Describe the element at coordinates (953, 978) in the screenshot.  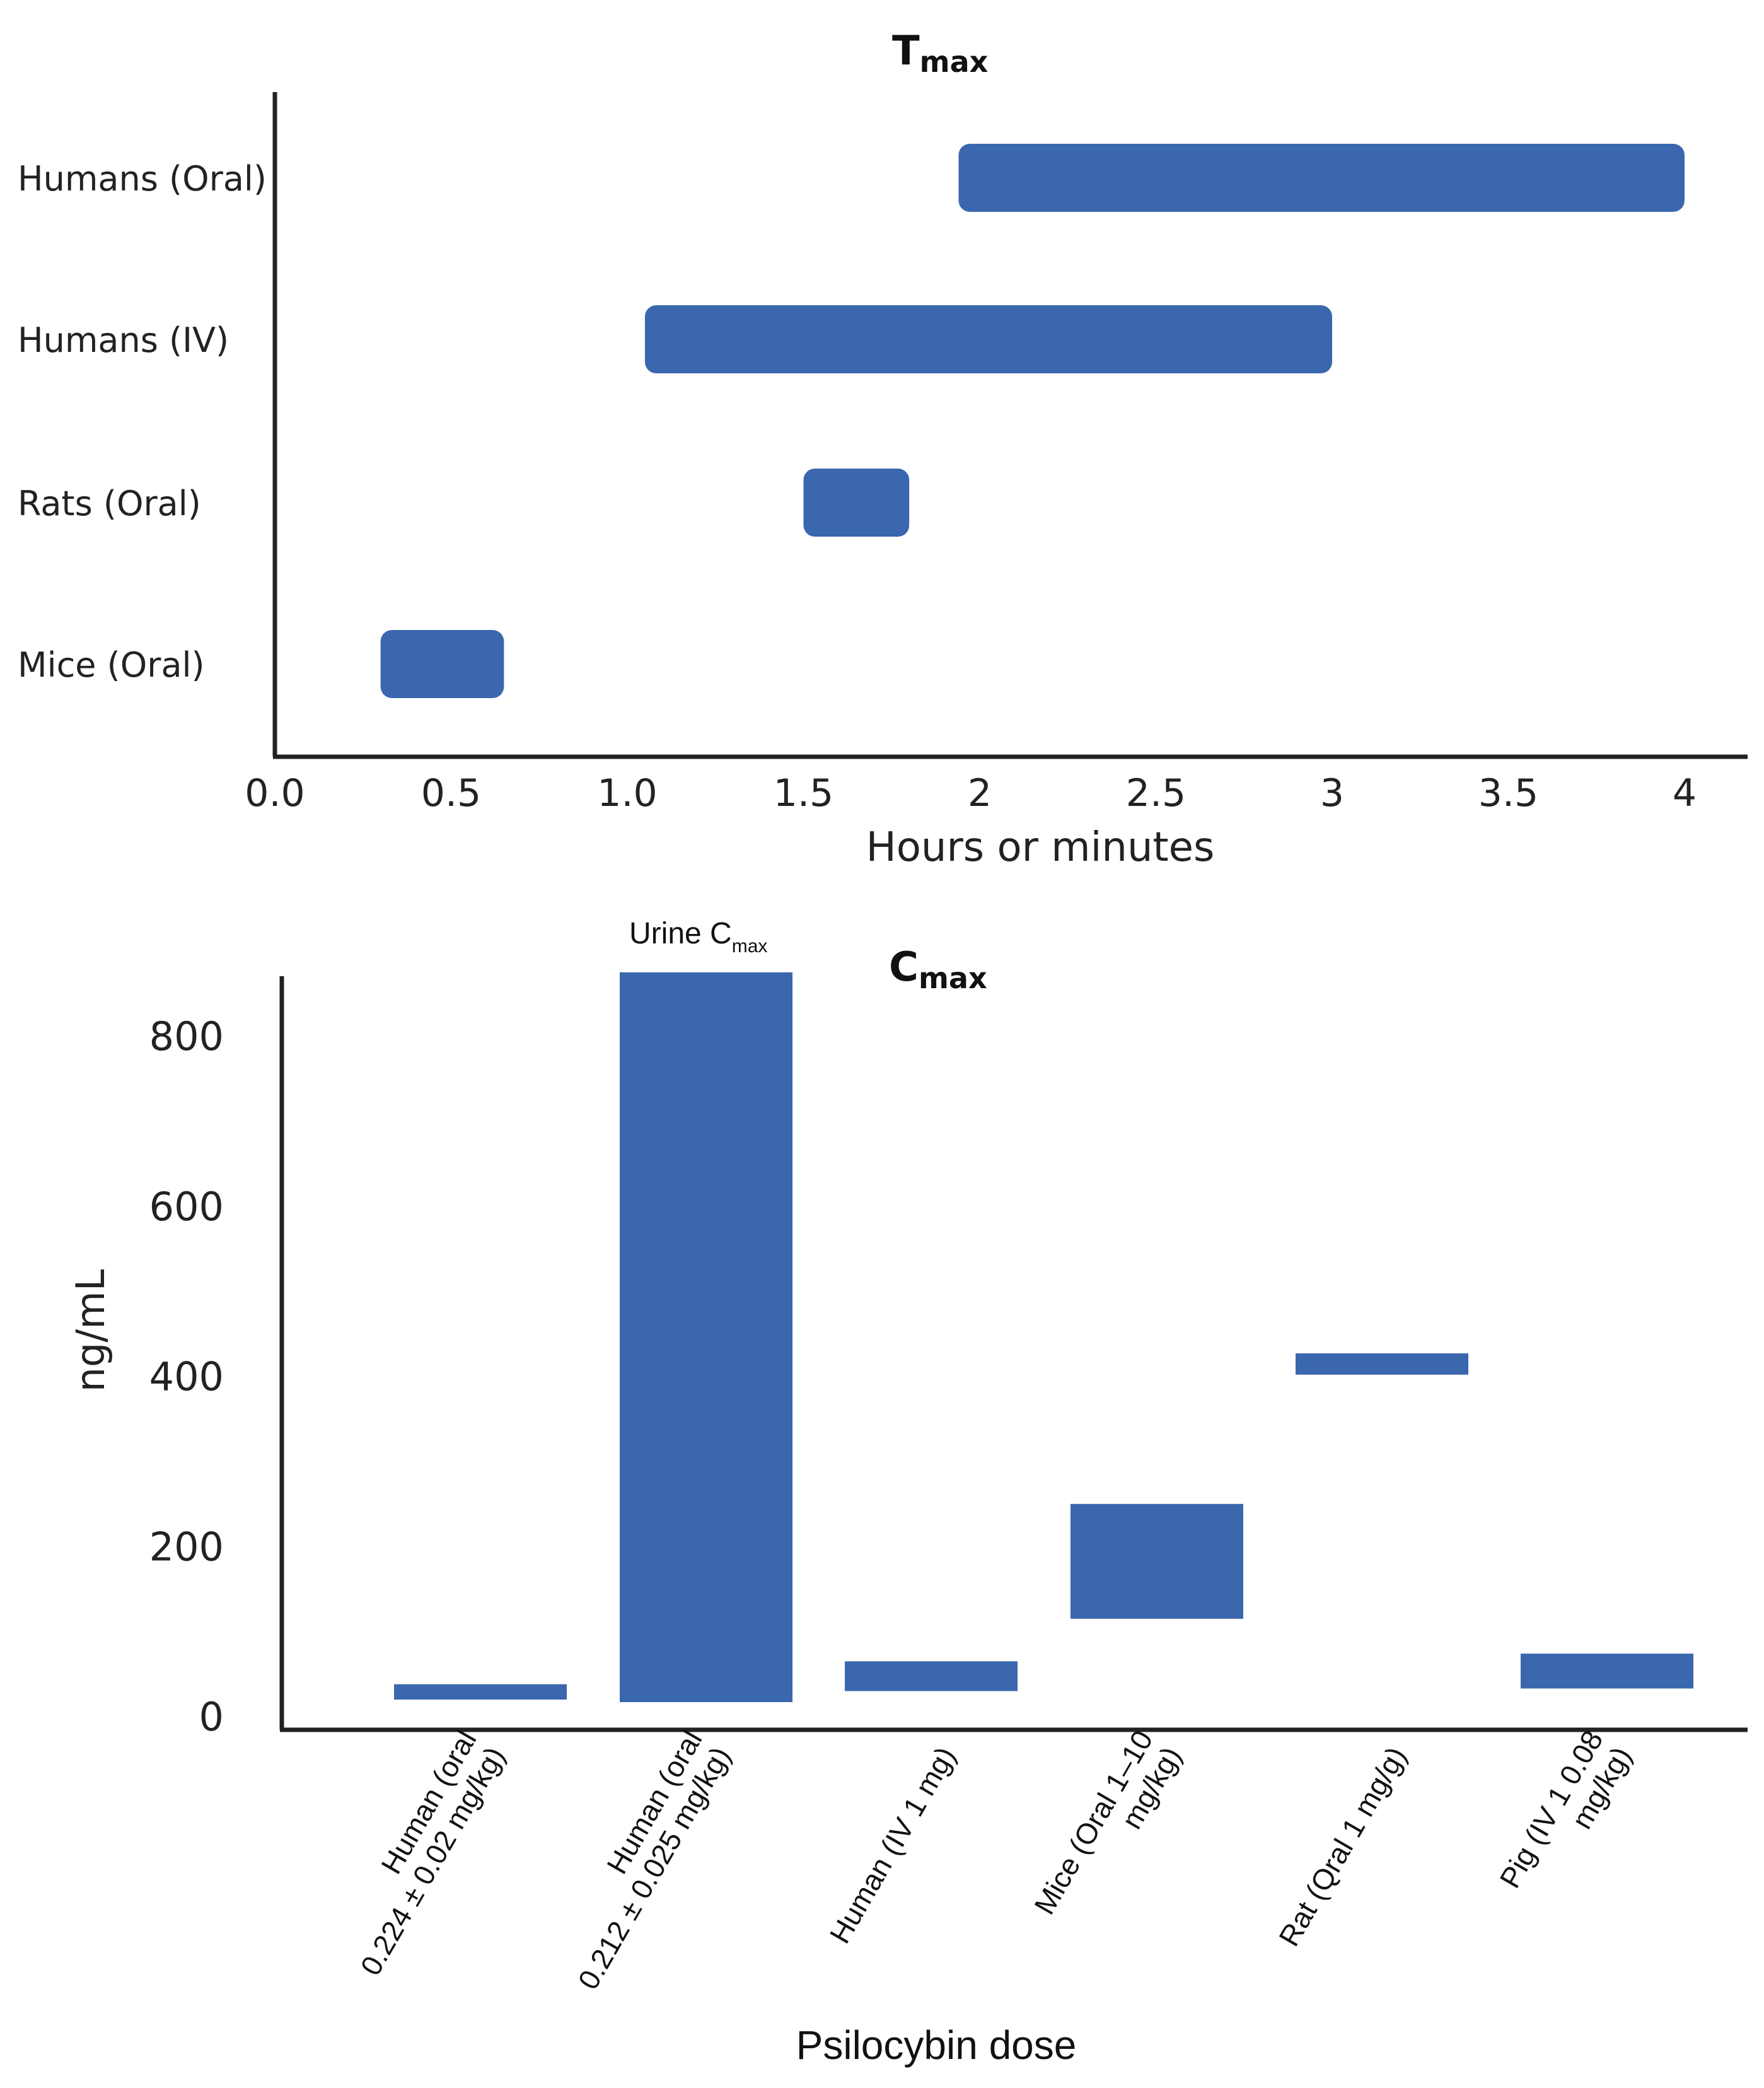
I see `cmax-title-subscript: max` at that location.